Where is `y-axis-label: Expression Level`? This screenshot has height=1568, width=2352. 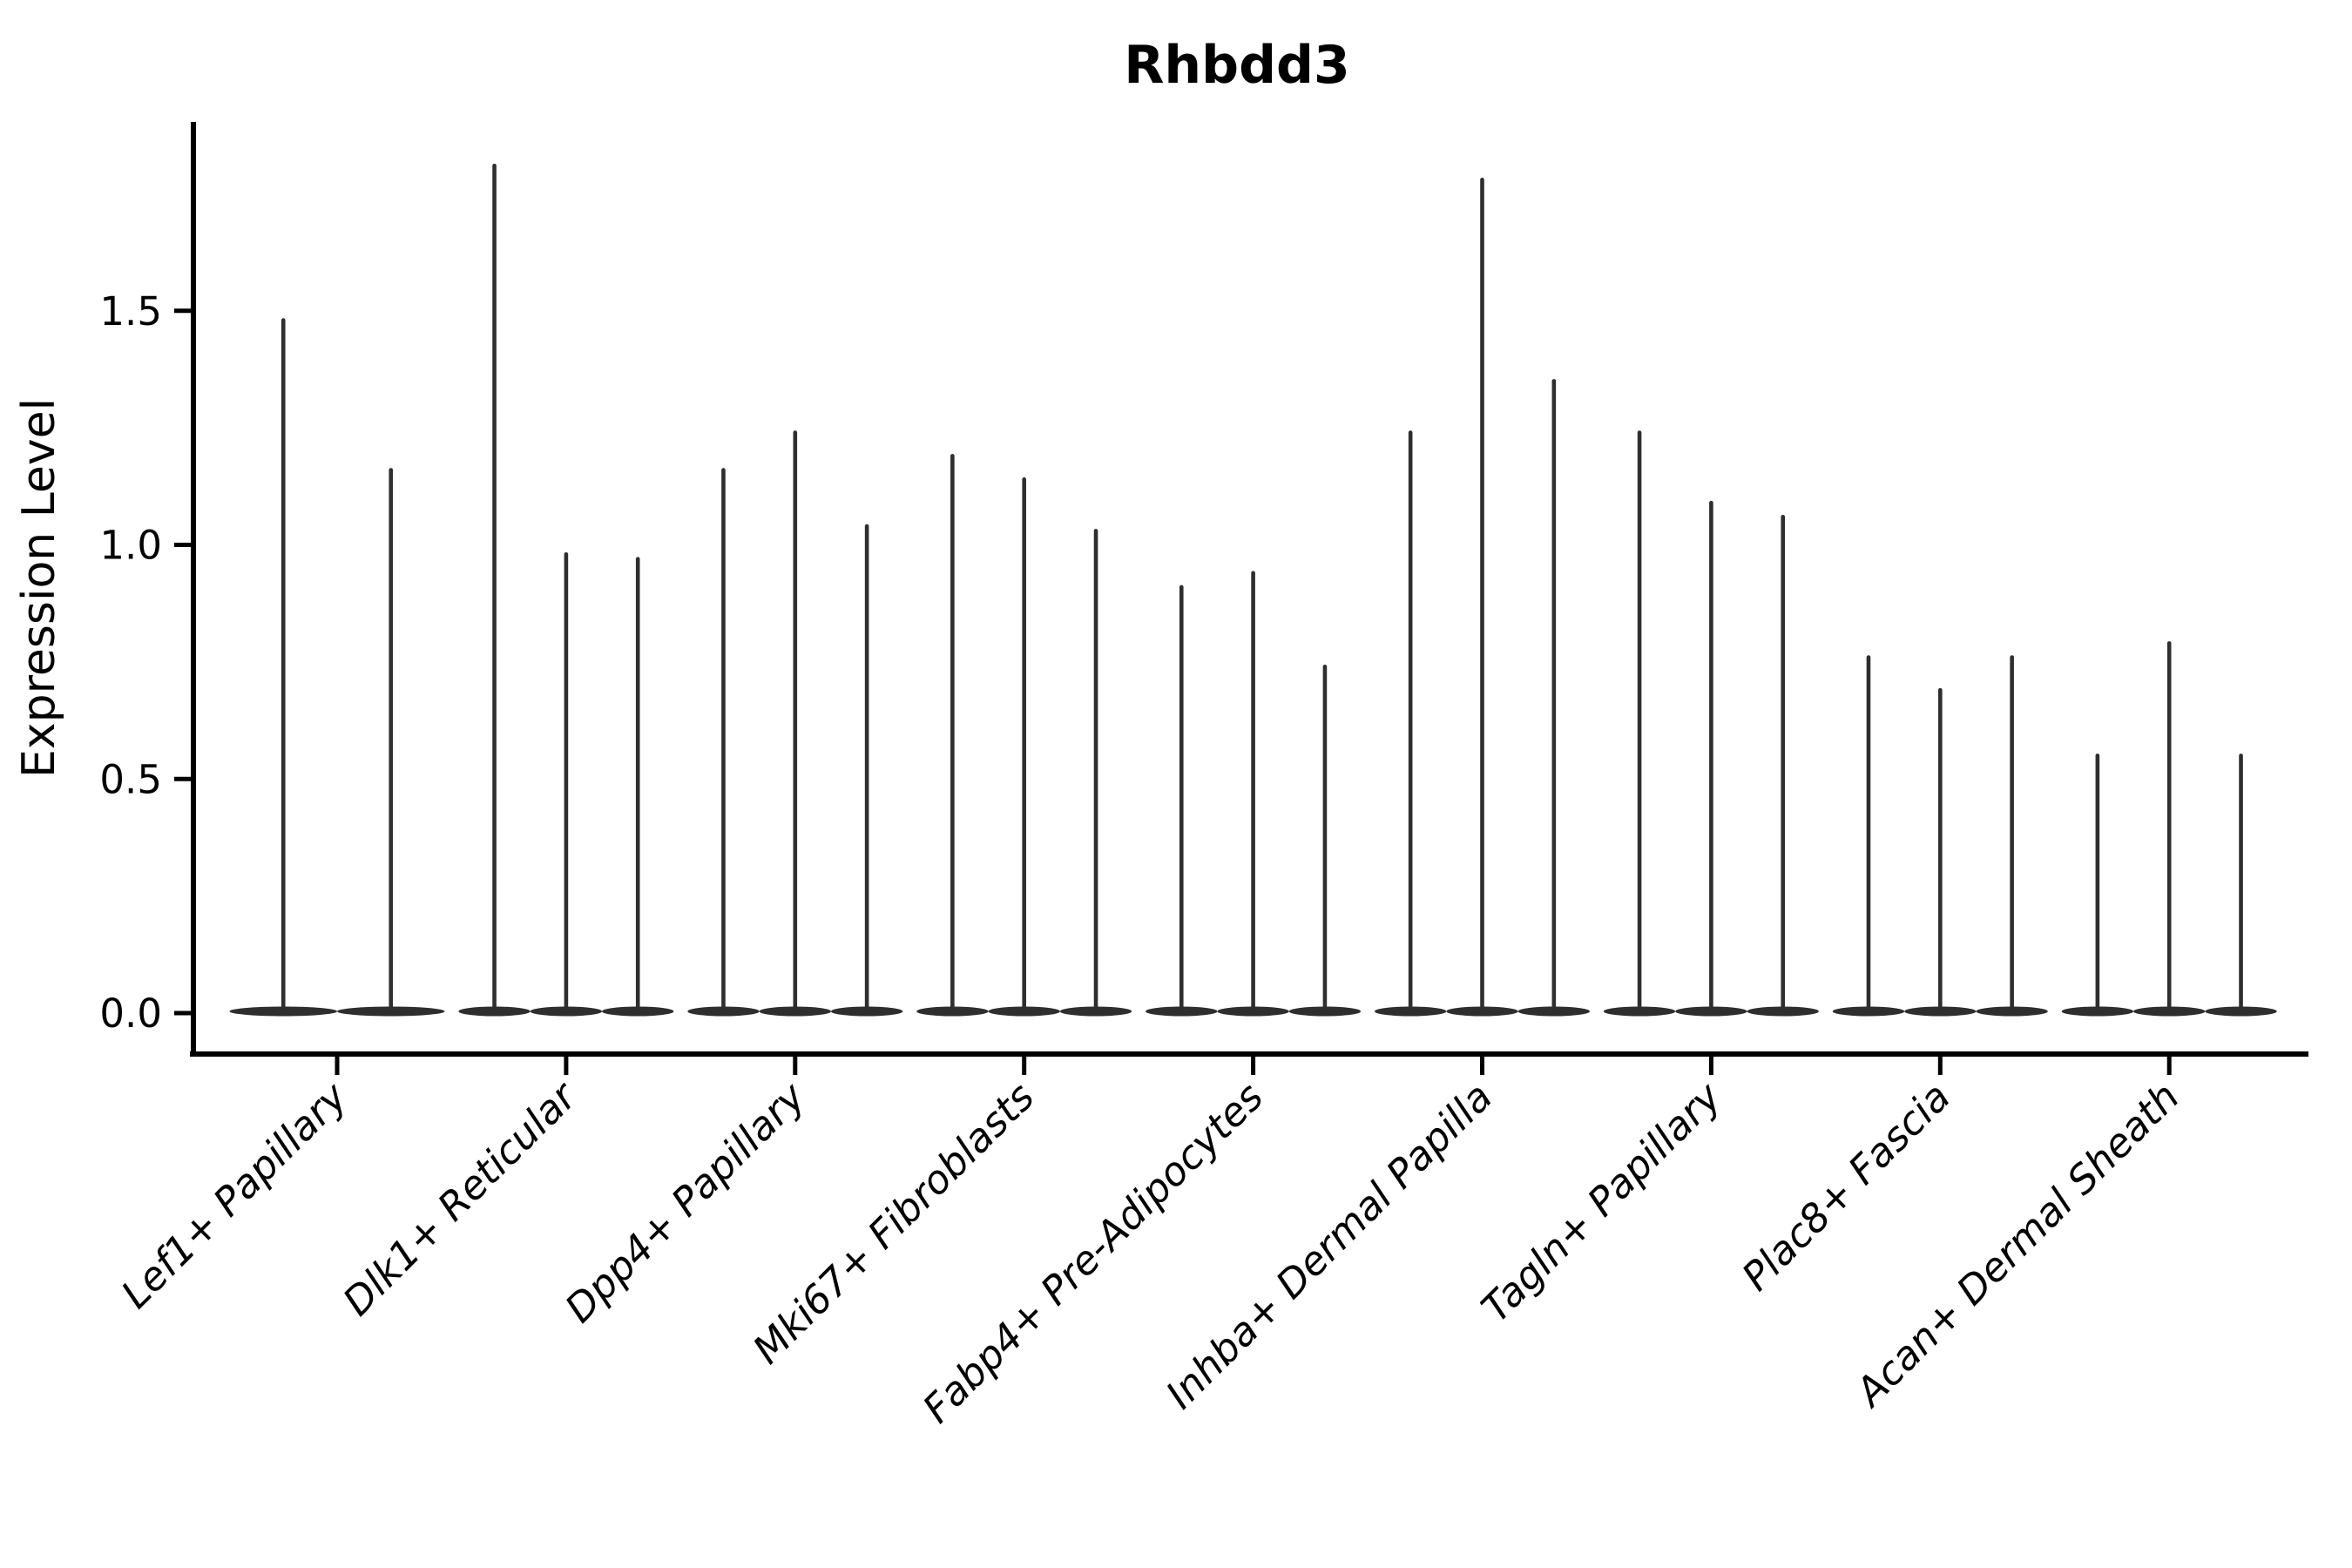 y-axis-label: Expression Level is located at coordinates (39, 588).